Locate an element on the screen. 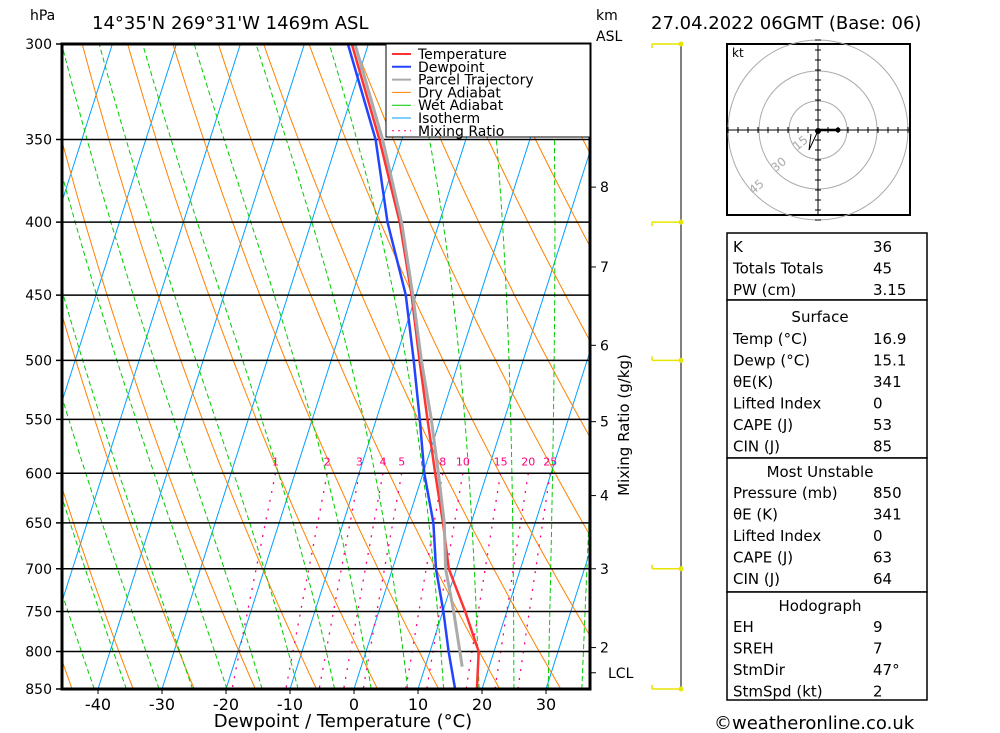 Image resolution: width=1000 pixels, height=733 pixels. km-tick-label: 8 is located at coordinates (604, 188).